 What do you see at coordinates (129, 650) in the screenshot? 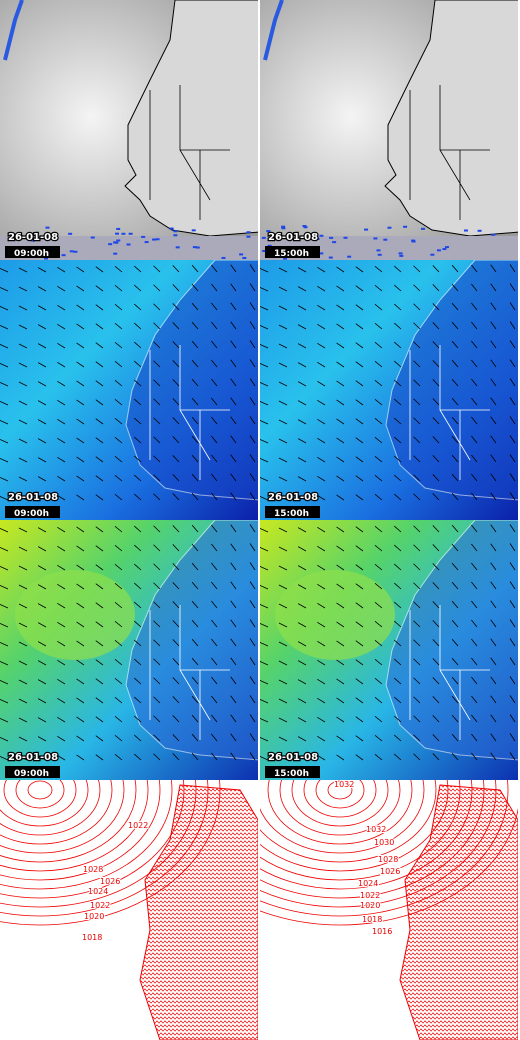
I see `map-image` at bounding box center [129, 650].